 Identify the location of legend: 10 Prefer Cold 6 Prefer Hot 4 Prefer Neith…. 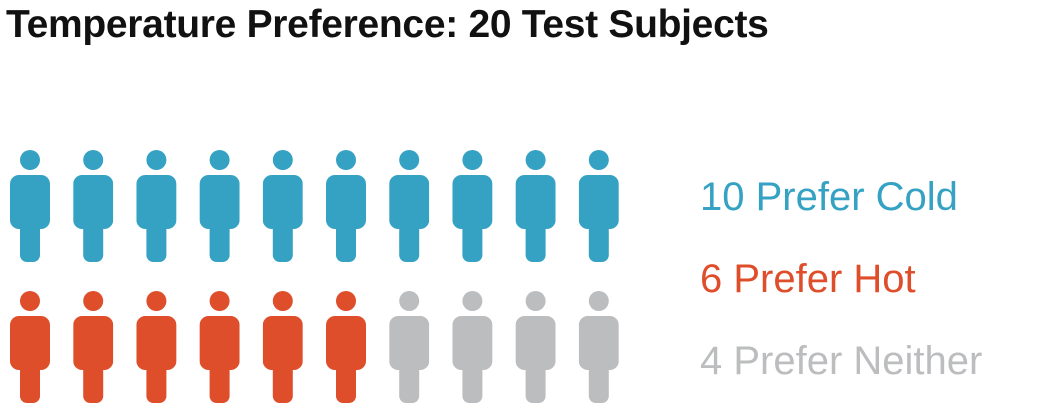
(841, 279).